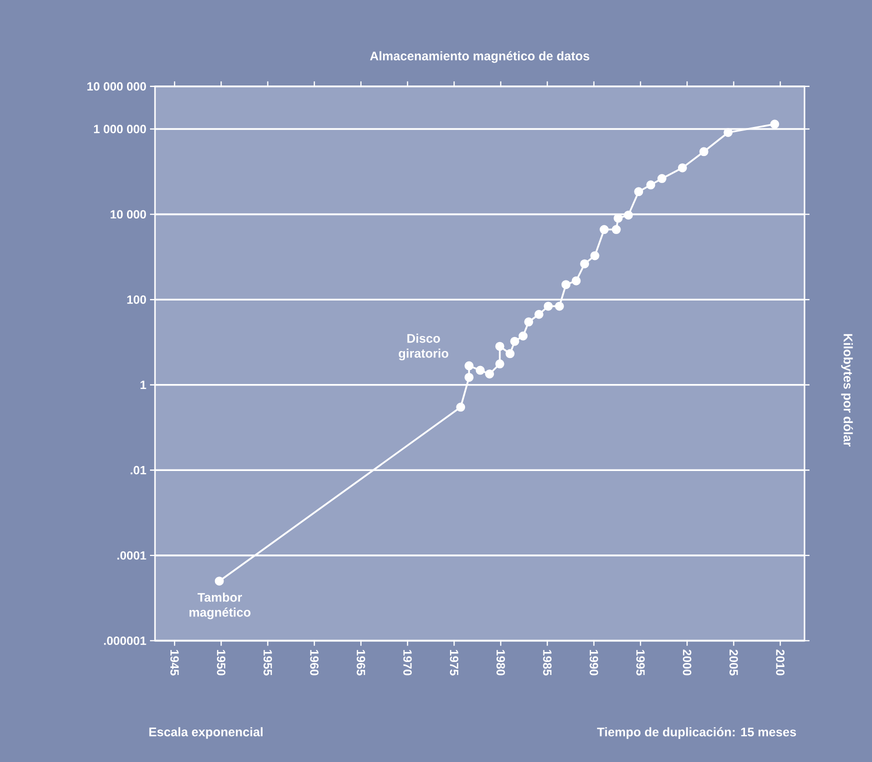 The width and height of the screenshot is (872, 762). I want to click on annotation: Tambor magnético, so click(220, 606).